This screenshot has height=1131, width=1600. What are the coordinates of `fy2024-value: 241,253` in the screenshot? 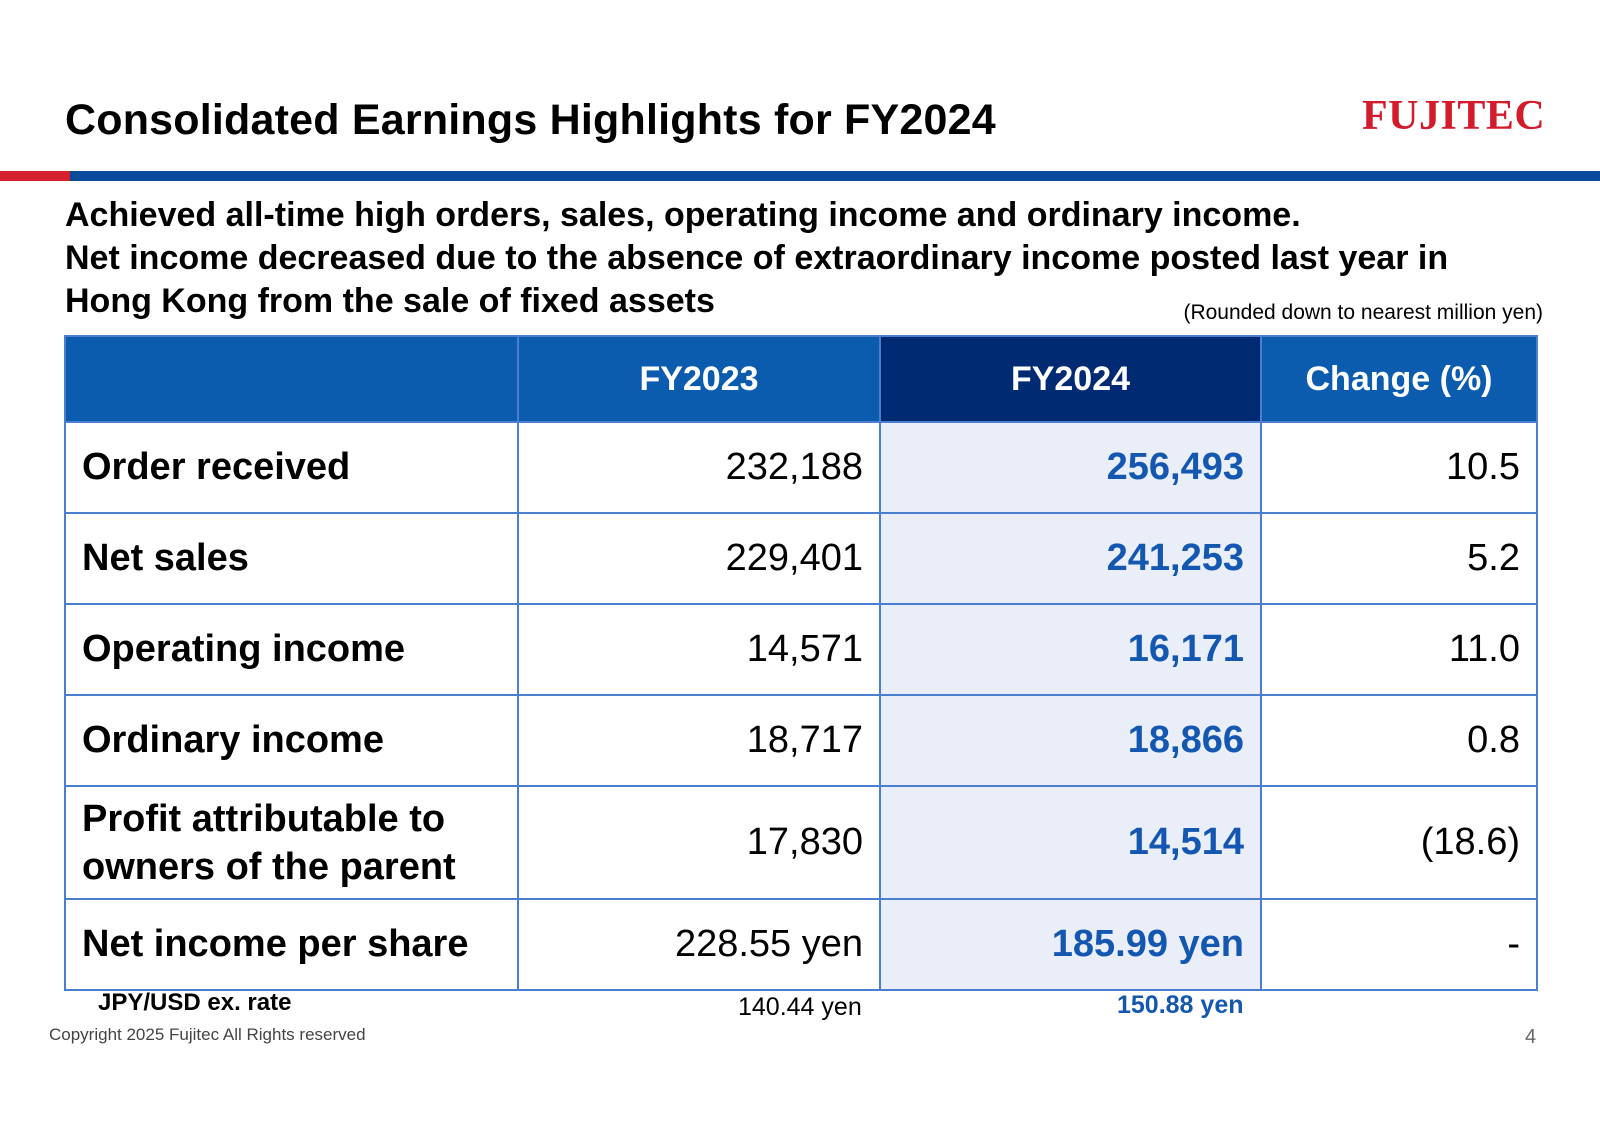 It's located at (1070, 558).